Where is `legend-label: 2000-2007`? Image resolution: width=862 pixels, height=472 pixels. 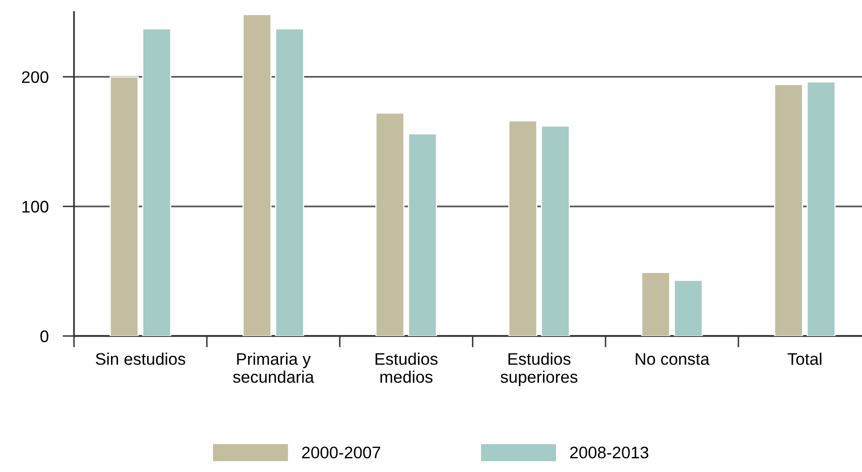
legend-label: 2000-2007 is located at coordinates (341, 452).